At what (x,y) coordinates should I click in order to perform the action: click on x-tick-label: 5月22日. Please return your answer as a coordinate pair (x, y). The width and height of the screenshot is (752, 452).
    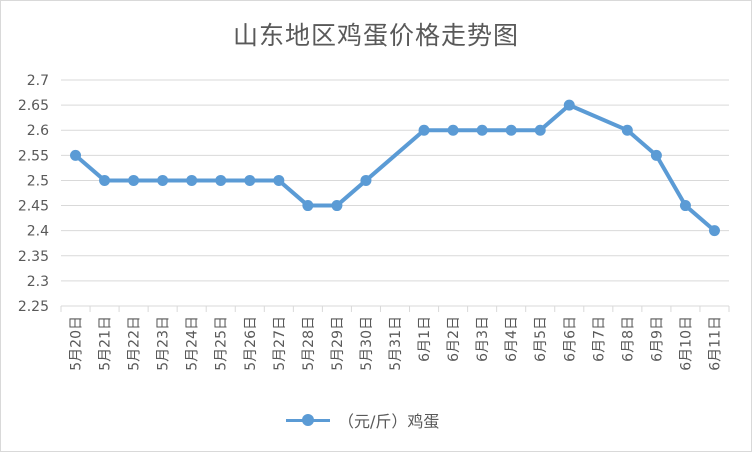
    Looking at the image, I should click on (135, 343).